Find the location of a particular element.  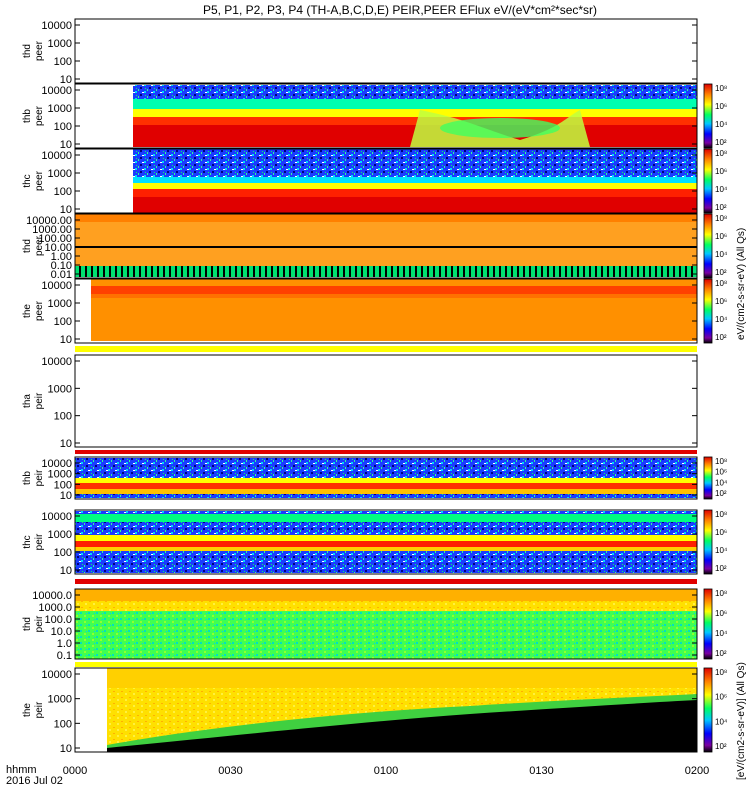

y-tick-label: 10.0 is located at coordinates (61, 632).